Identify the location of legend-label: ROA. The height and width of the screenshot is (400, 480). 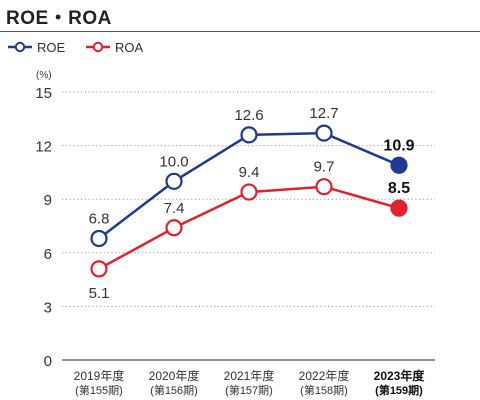
(129, 47).